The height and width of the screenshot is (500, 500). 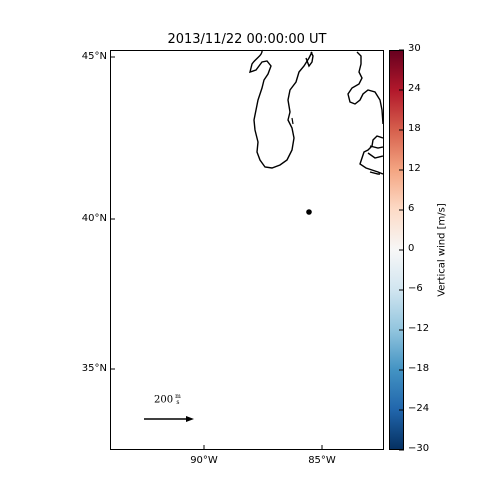 What do you see at coordinates (419, 448) in the screenshot?
I see `colorbar-tick-label: −30` at bounding box center [419, 448].